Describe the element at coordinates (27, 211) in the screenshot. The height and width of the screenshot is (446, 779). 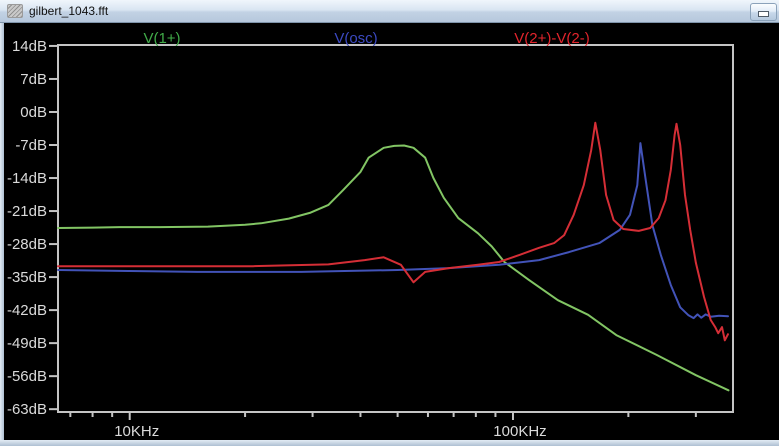
I see `y-tick-label: -21dB` at that location.